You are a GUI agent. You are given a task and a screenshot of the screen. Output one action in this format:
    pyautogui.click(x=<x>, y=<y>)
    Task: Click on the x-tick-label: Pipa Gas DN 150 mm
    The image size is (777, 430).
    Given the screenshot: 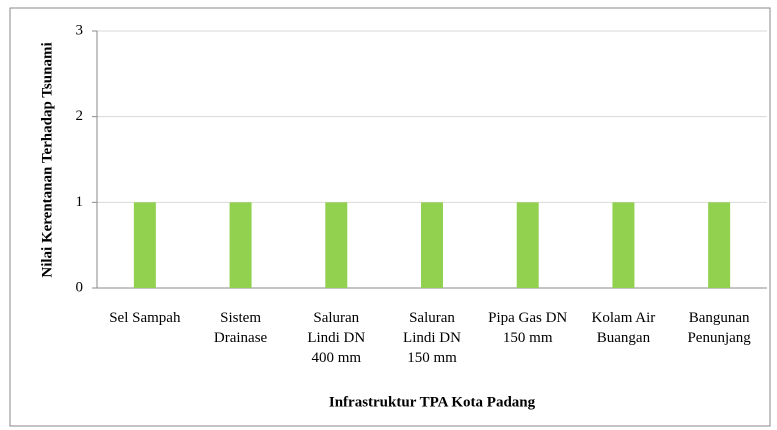 What is the action you would take?
    pyautogui.click(x=528, y=328)
    